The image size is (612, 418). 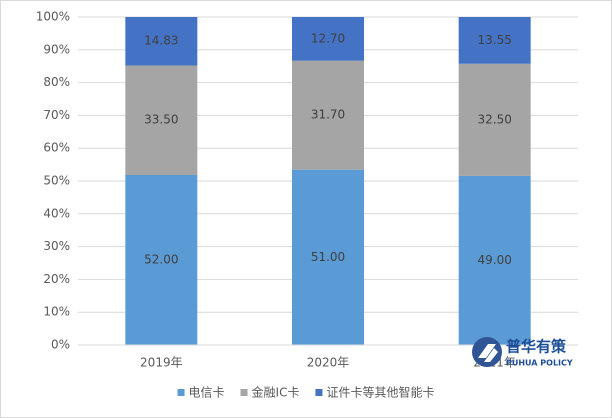 I want to click on x-tick-label: 2020年, so click(x=328, y=363).